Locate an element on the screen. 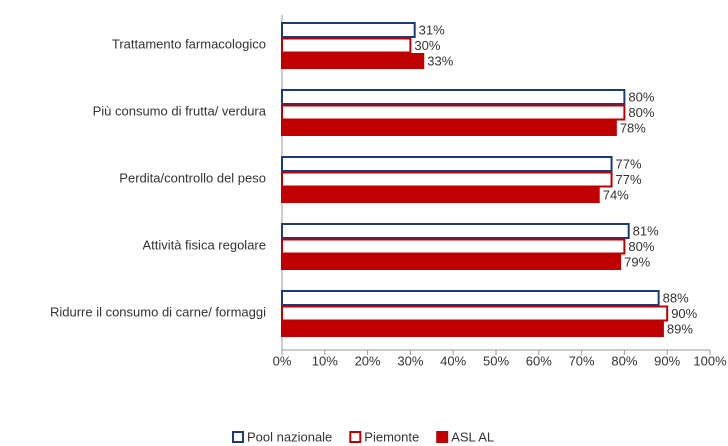  x-tick-label: 40% is located at coordinates (453, 360).